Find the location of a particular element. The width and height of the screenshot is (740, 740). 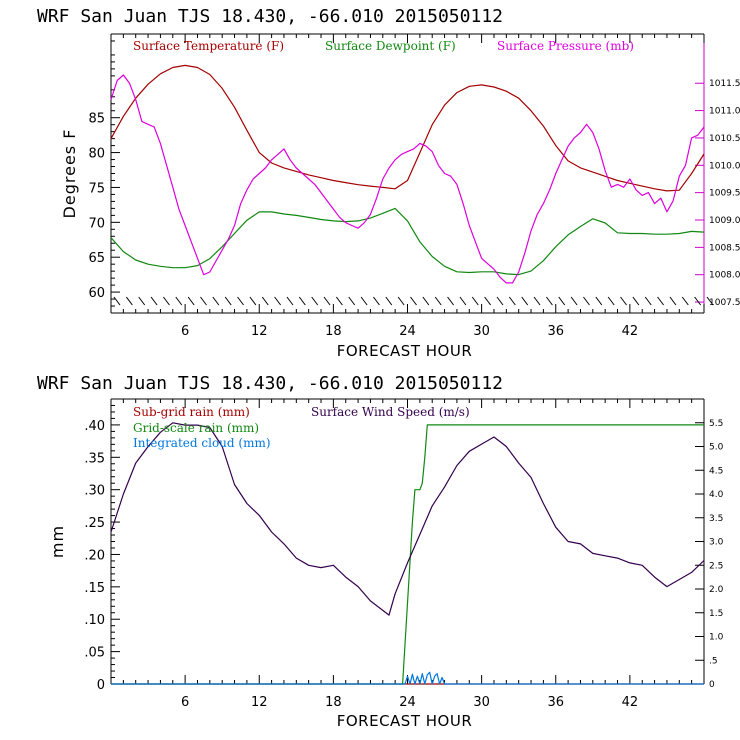

y2-tick-label: 1.5 is located at coordinates (716, 614).